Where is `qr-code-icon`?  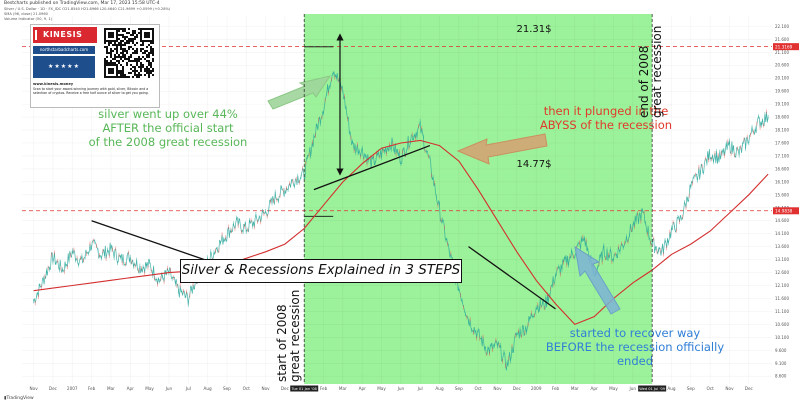 qr-code-icon is located at coordinates (129, 53).